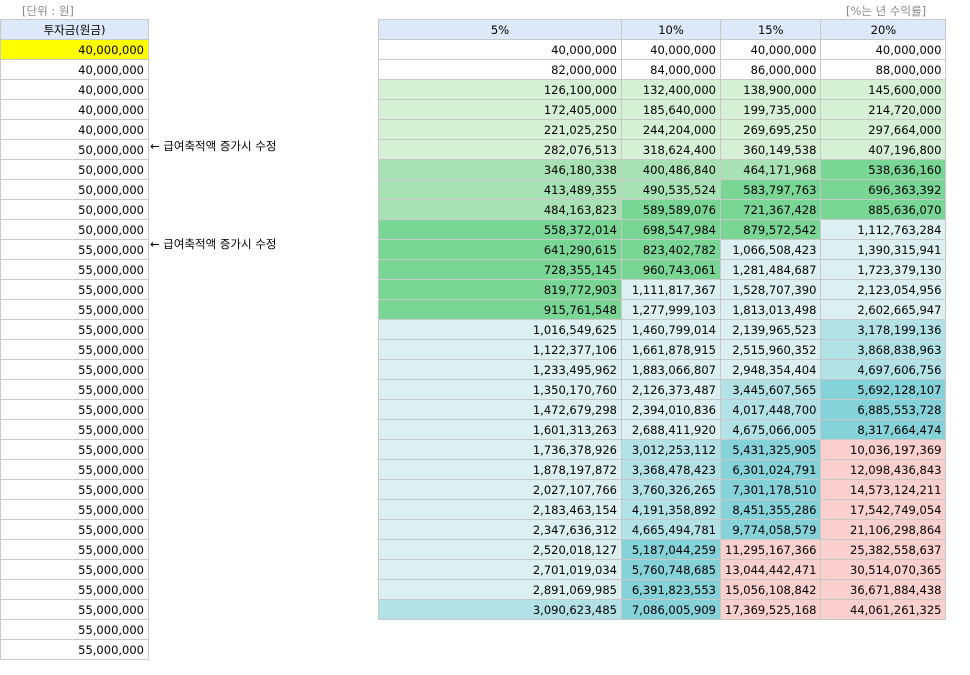  I want to click on value-cell: 7,301,178,510, so click(770, 489).